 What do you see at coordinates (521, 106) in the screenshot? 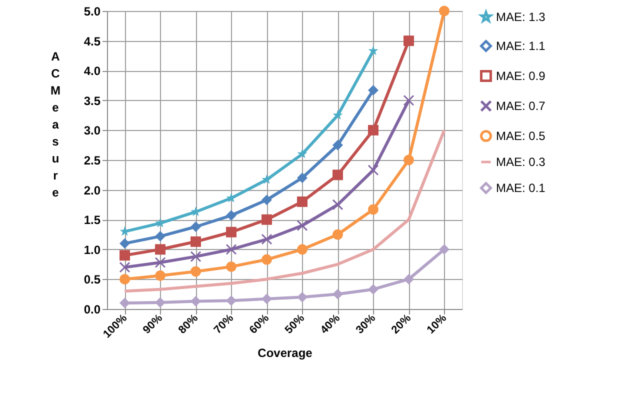
I see `legend-label: MAE: 0.7` at bounding box center [521, 106].